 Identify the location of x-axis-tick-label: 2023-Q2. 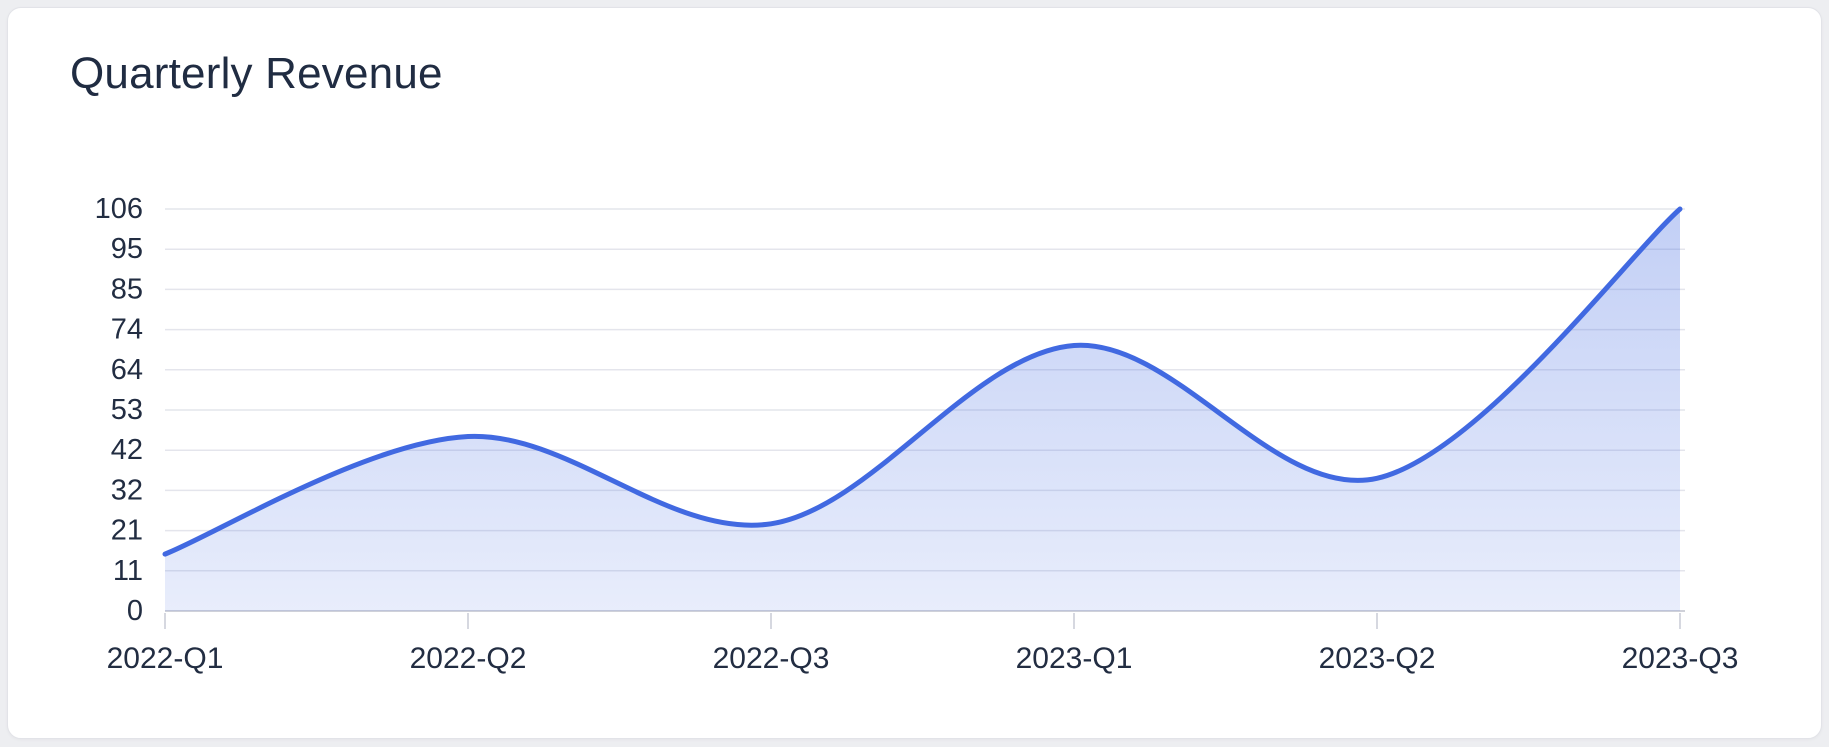
(1377, 658).